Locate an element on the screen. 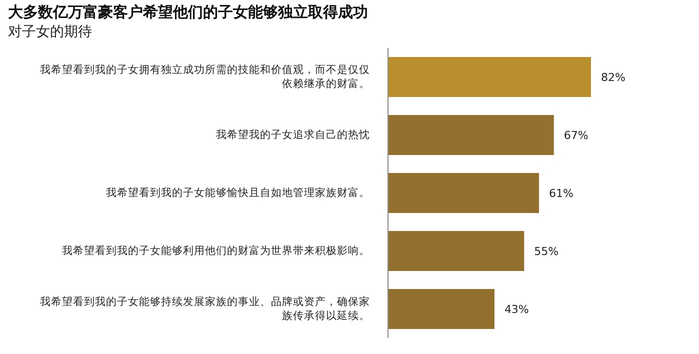 The image size is (699, 354). text: 大多数亿万富豪客户希望他们的子女能够独立取得成功 is located at coordinates (188, 12).